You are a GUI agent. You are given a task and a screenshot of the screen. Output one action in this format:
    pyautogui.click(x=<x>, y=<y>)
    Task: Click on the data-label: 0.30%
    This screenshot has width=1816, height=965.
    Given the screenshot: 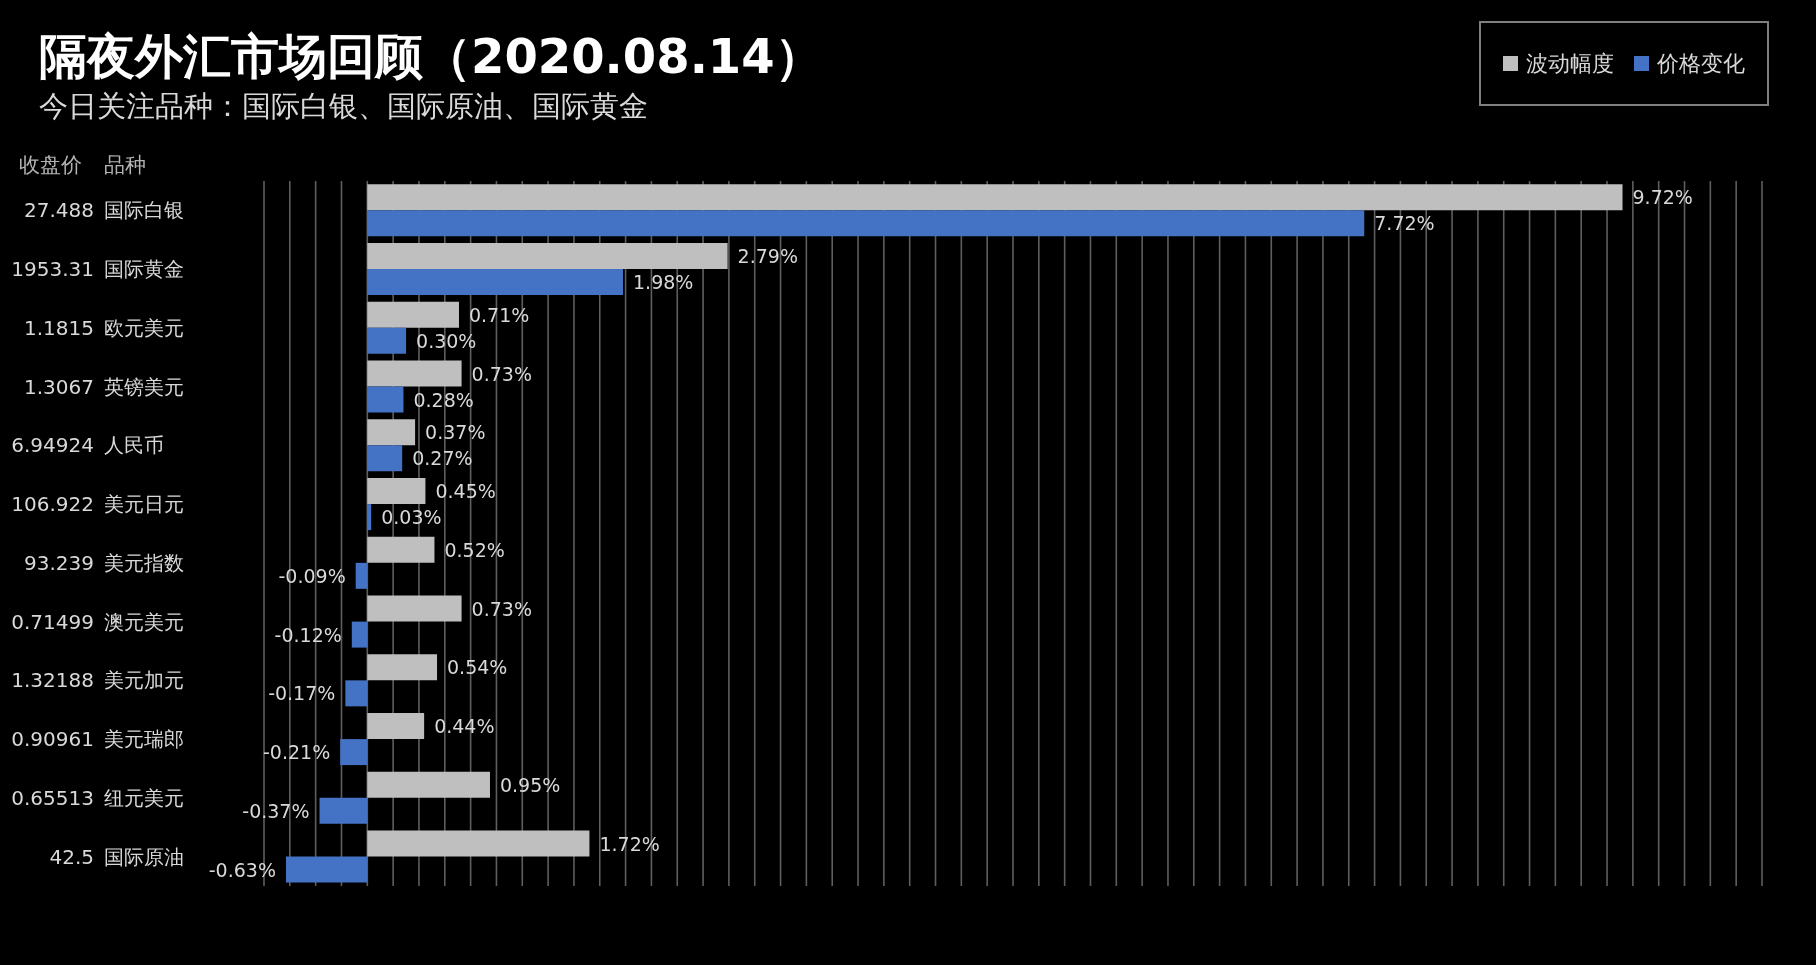 What is the action you would take?
    pyautogui.click(x=446, y=340)
    